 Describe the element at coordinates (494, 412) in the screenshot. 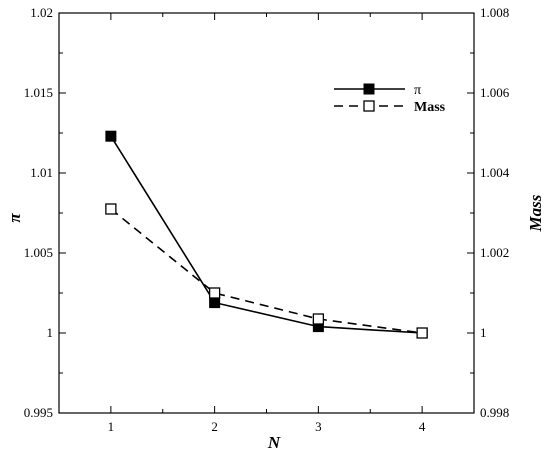

I see `y-tick-label-right: 0.998` at that location.